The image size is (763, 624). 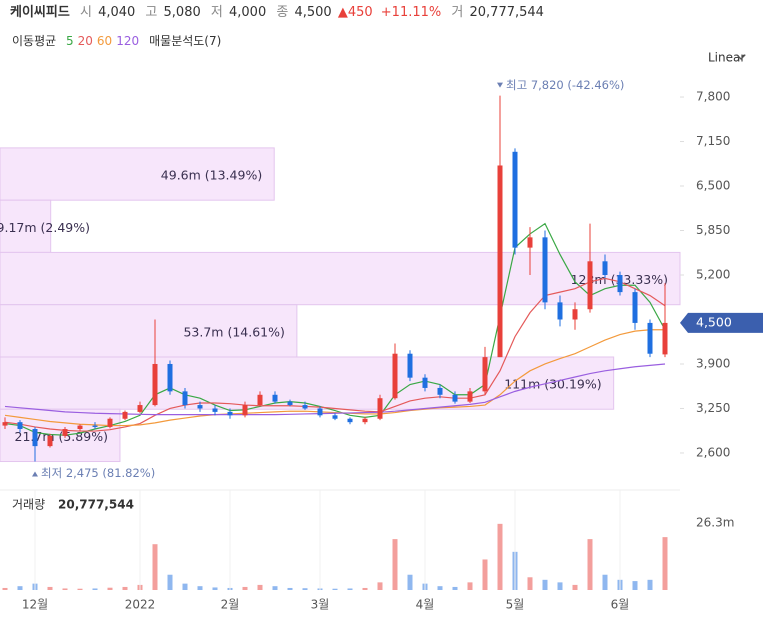 I want to click on scale-toggle: Linear, so click(x=726, y=58).